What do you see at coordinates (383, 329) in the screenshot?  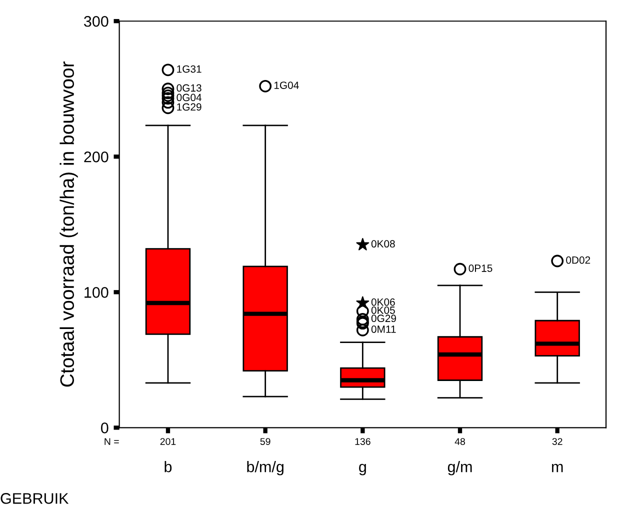 I see `annotation: 0M11` at bounding box center [383, 329].